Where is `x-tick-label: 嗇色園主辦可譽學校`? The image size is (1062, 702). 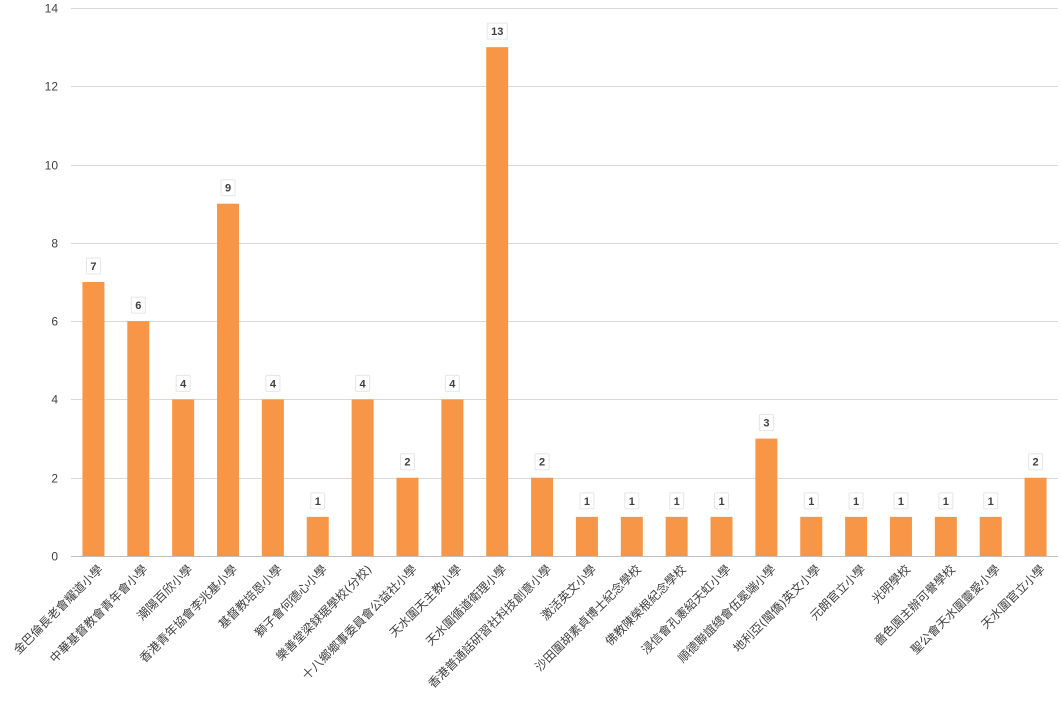 x-tick-label: 嗇色園主辦可譽學校 is located at coordinates (914, 605).